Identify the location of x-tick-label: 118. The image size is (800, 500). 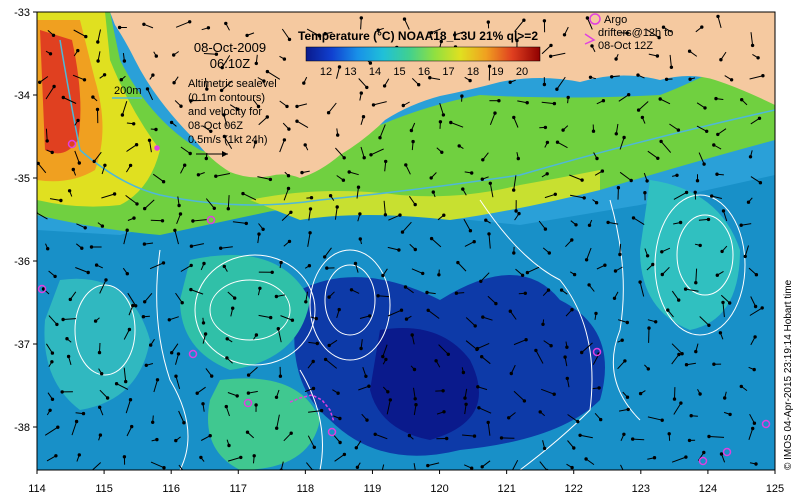
(306, 489).